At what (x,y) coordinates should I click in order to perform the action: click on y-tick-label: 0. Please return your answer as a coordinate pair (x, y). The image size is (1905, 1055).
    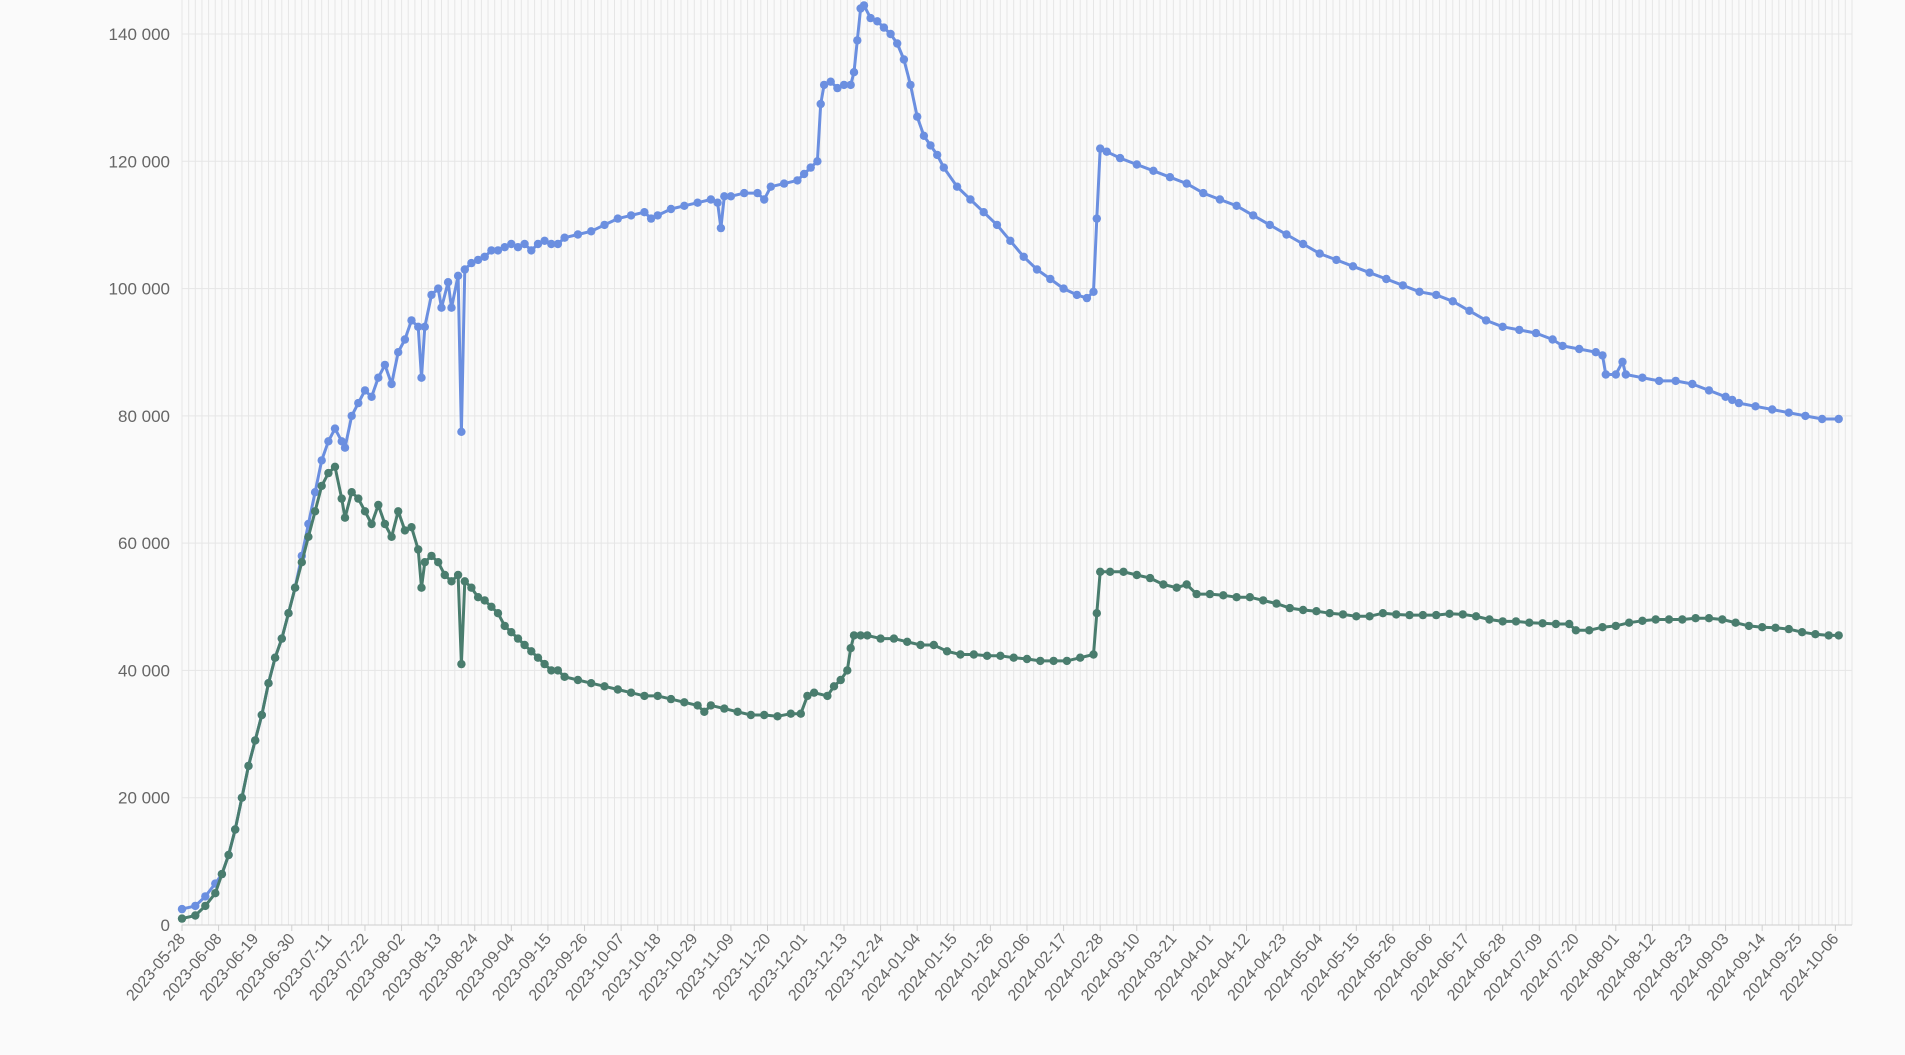
    Looking at the image, I should click on (165, 925).